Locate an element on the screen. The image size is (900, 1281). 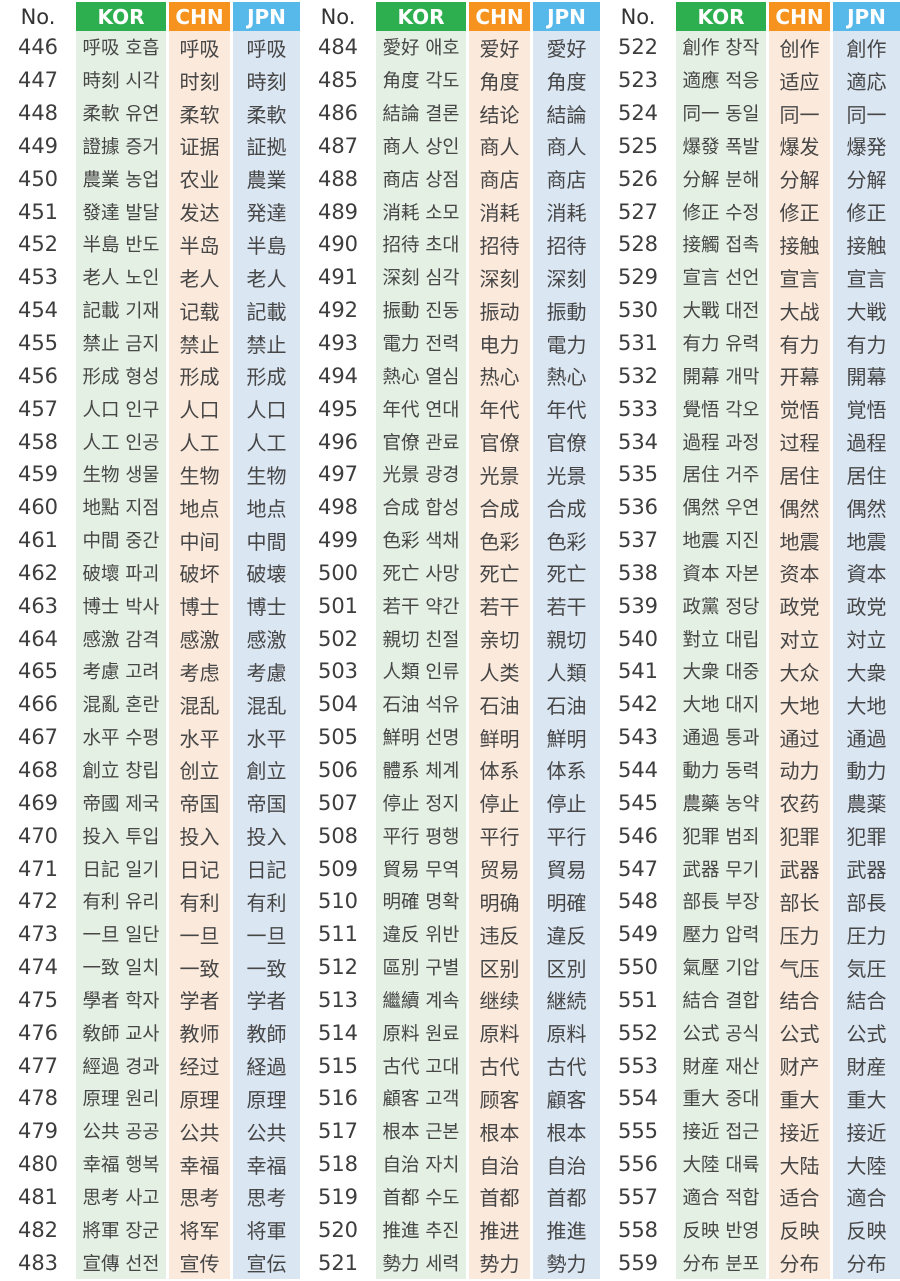
table-row: 464 感激 감격 感激 感激 is located at coordinates (150, 639).